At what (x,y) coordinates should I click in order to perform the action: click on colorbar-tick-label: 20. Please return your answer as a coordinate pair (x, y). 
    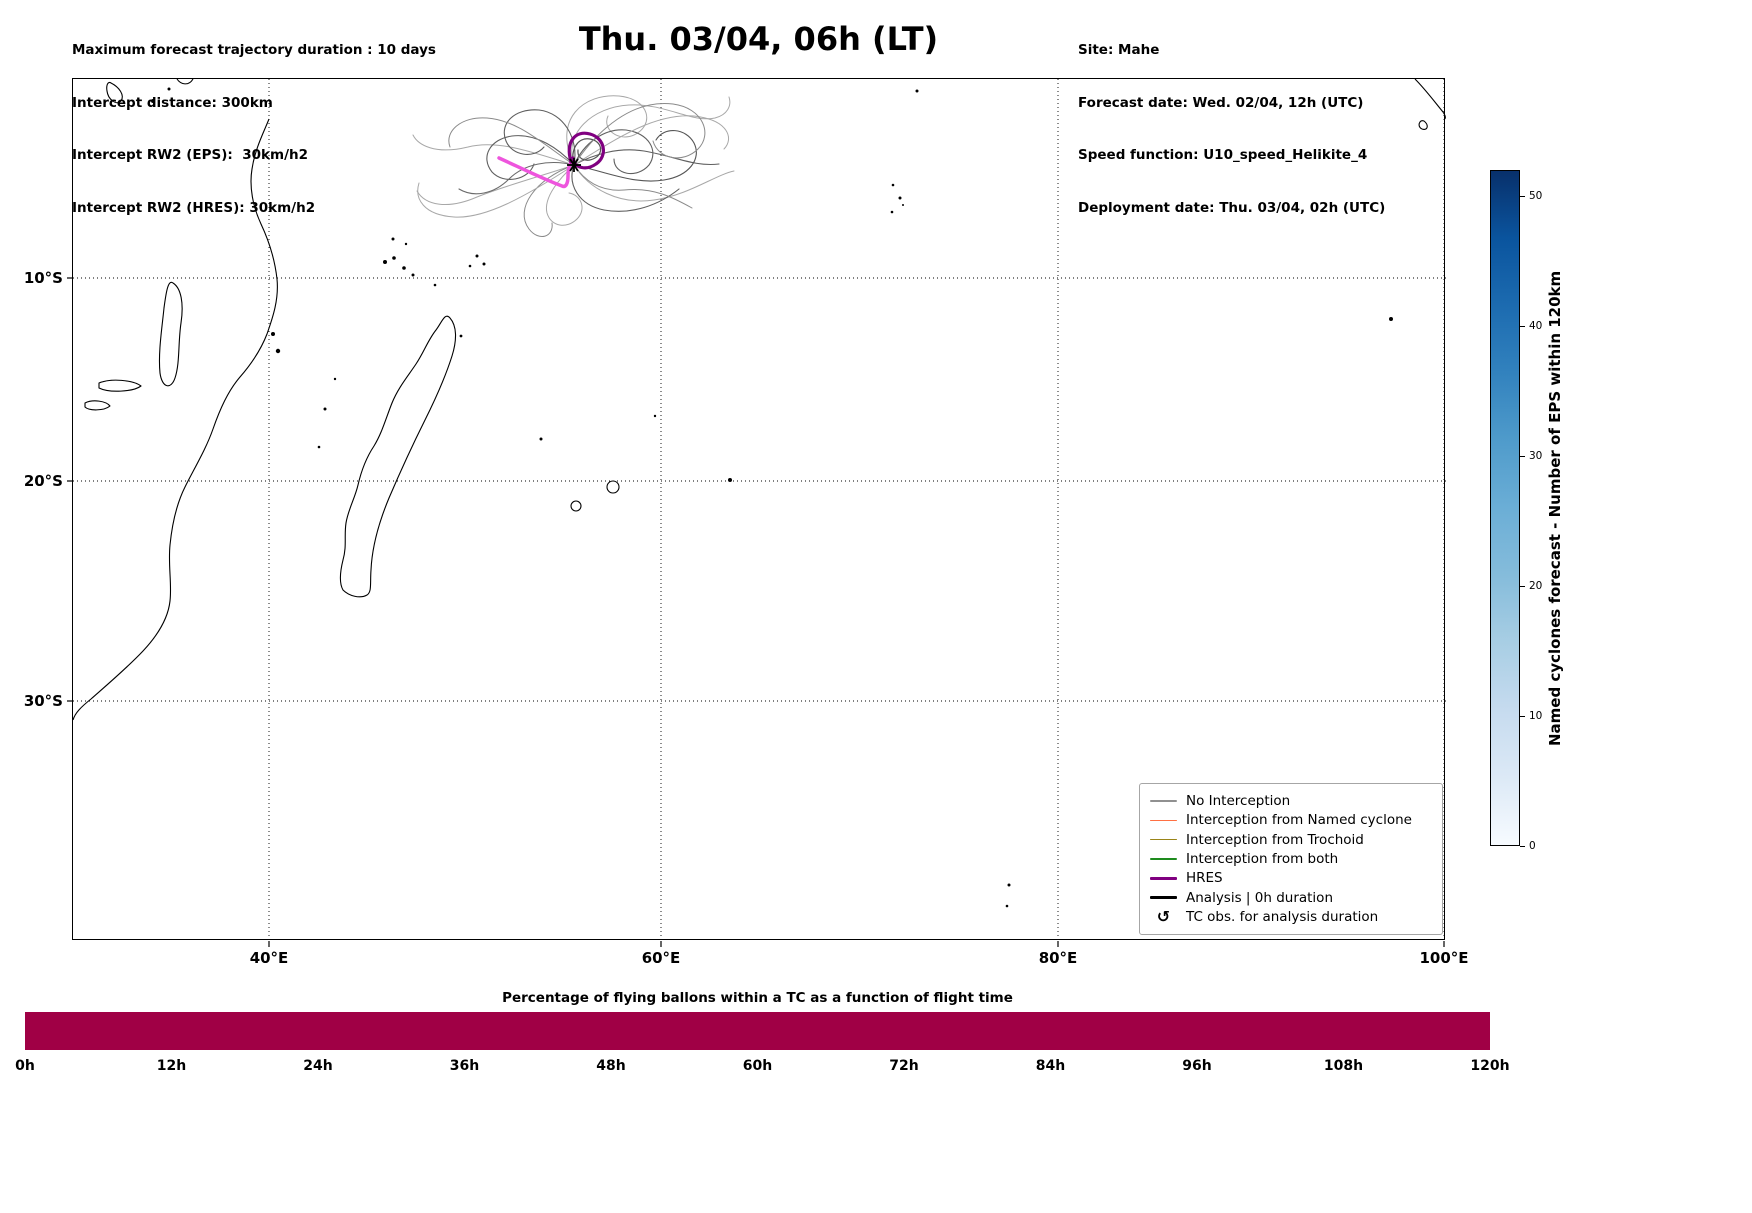
    Looking at the image, I should click on (1536, 586).